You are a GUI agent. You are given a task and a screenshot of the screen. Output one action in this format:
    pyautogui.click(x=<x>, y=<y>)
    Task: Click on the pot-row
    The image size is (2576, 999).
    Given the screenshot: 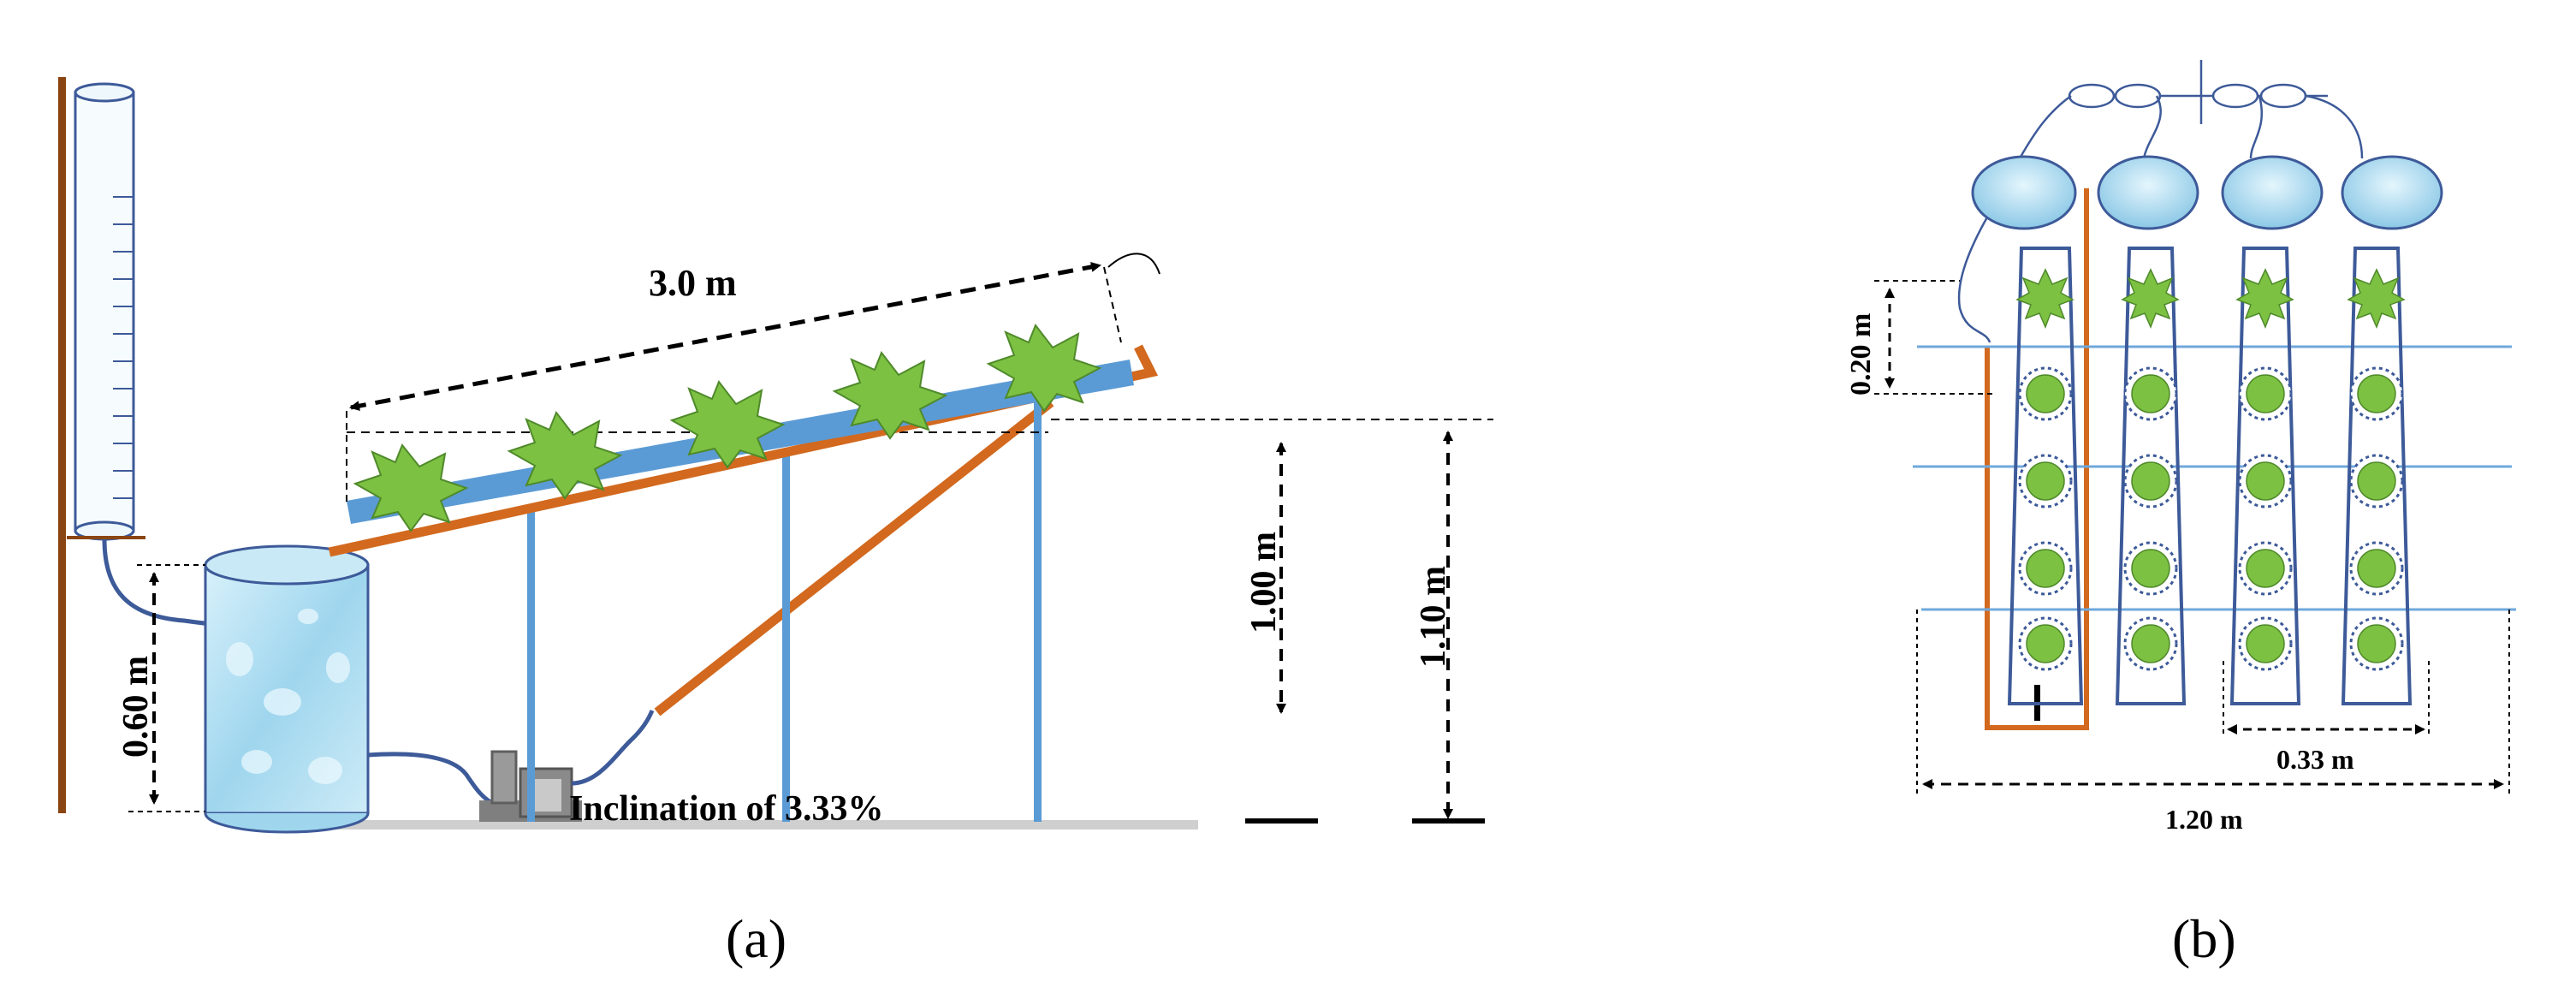 What is the action you would take?
    pyautogui.click(x=2207, y=192)
    